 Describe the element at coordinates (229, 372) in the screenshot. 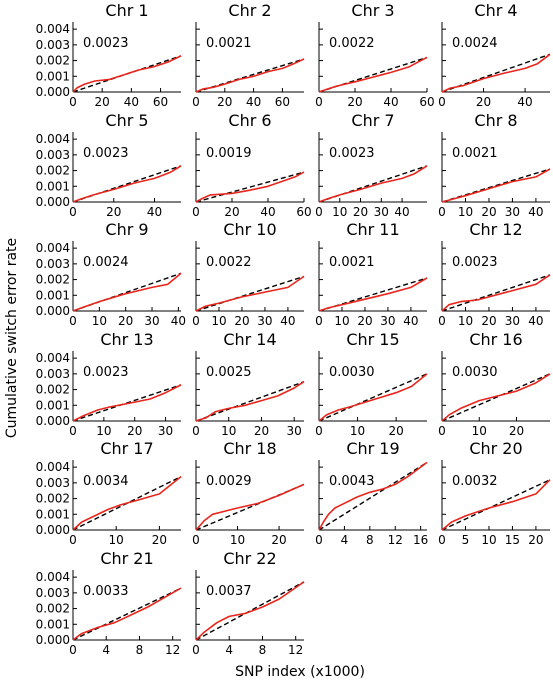

I see `panel-rate-label: 0.0025` at that location.